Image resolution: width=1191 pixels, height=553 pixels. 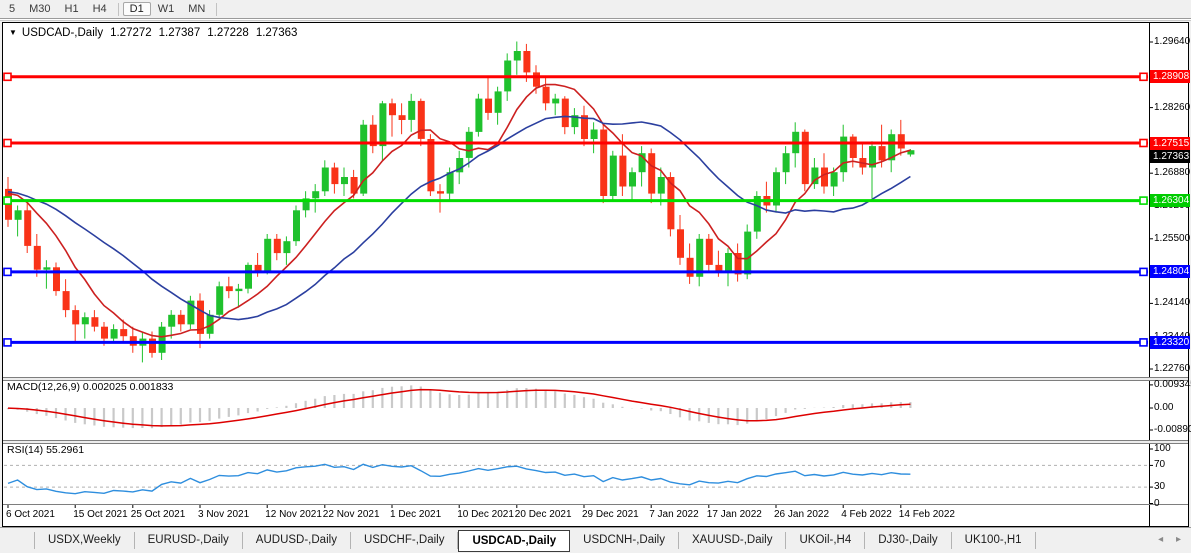 What do you see at coordinates (674, 514) in the screenshot?
I see `date-axis-label: 7 Jan 2022` at bounding box center [674, 514].